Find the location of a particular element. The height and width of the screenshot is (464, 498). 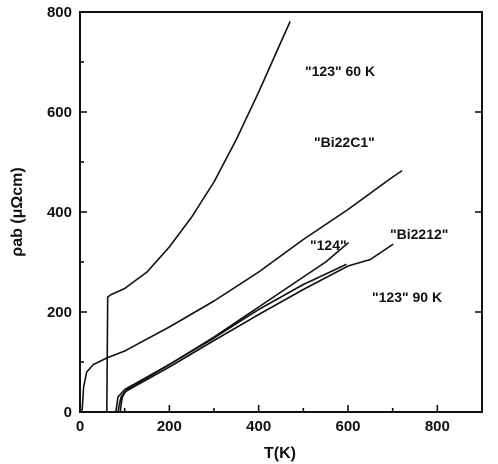

x-tick-label: 400 is located at coordinates (258, 426).